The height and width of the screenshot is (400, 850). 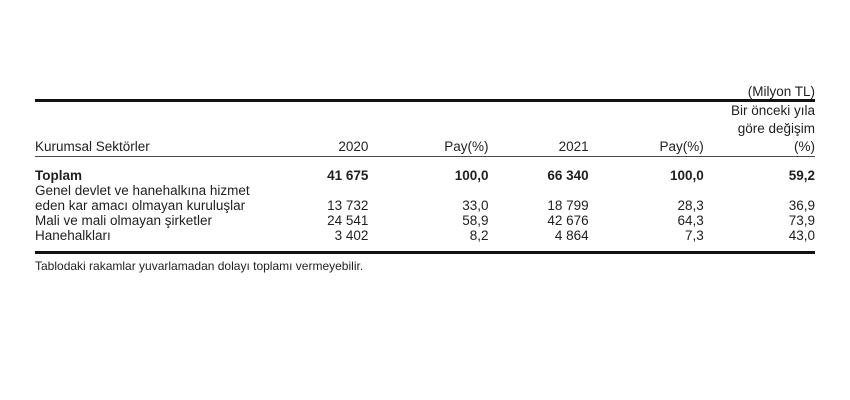 I want to click on cell-2021: 18 799, so click(x=568, y=205).